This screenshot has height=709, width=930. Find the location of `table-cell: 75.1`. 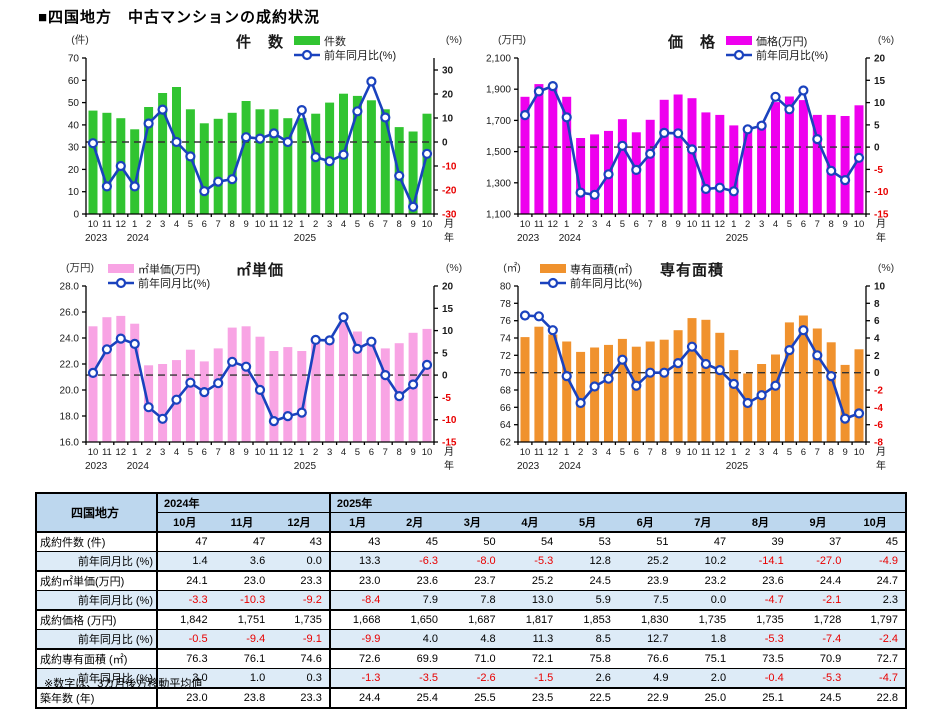

table-cell: 75.1 is located at coordinates (704, 658).